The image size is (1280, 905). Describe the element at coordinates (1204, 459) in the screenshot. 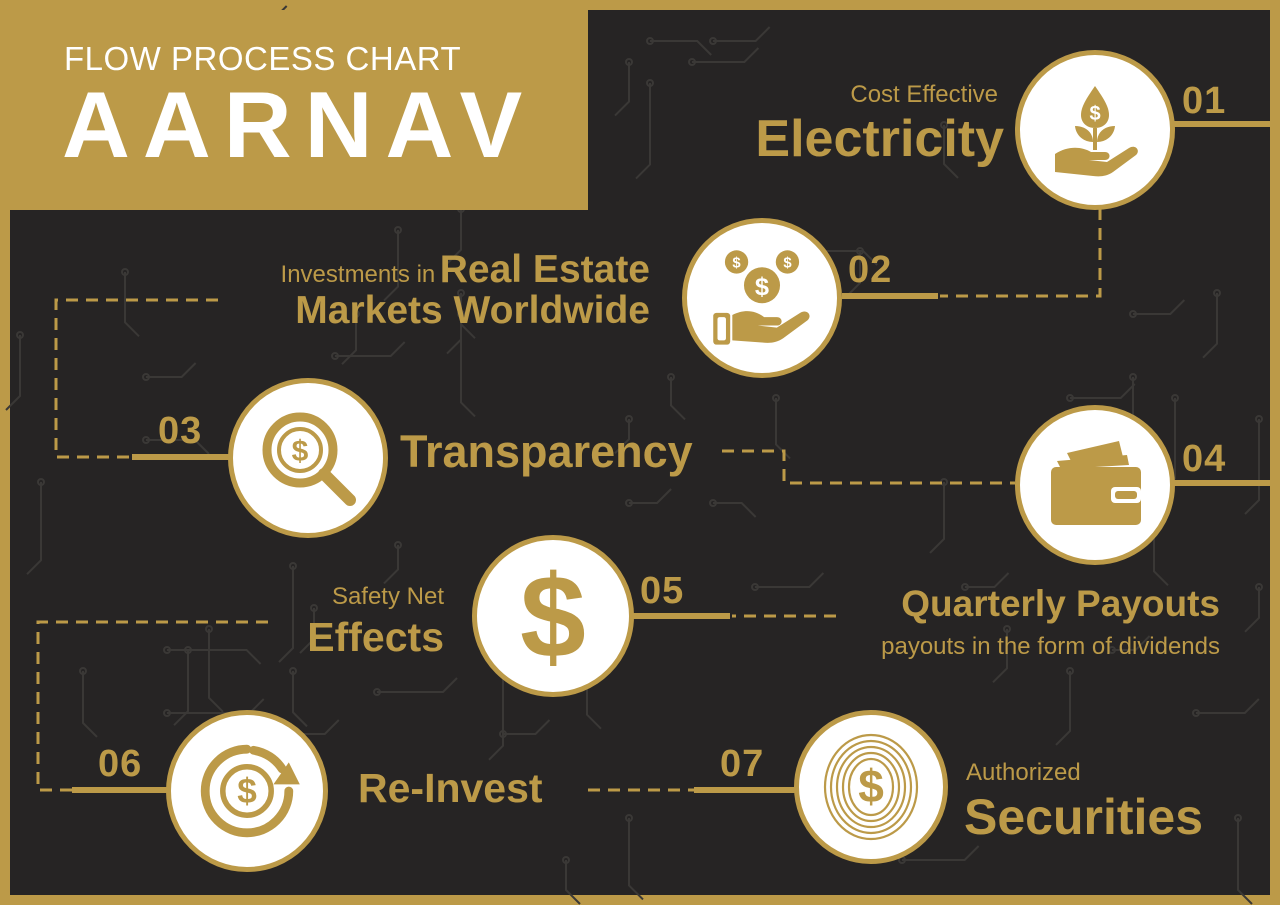

I see `step-04-number: 04` at that location.